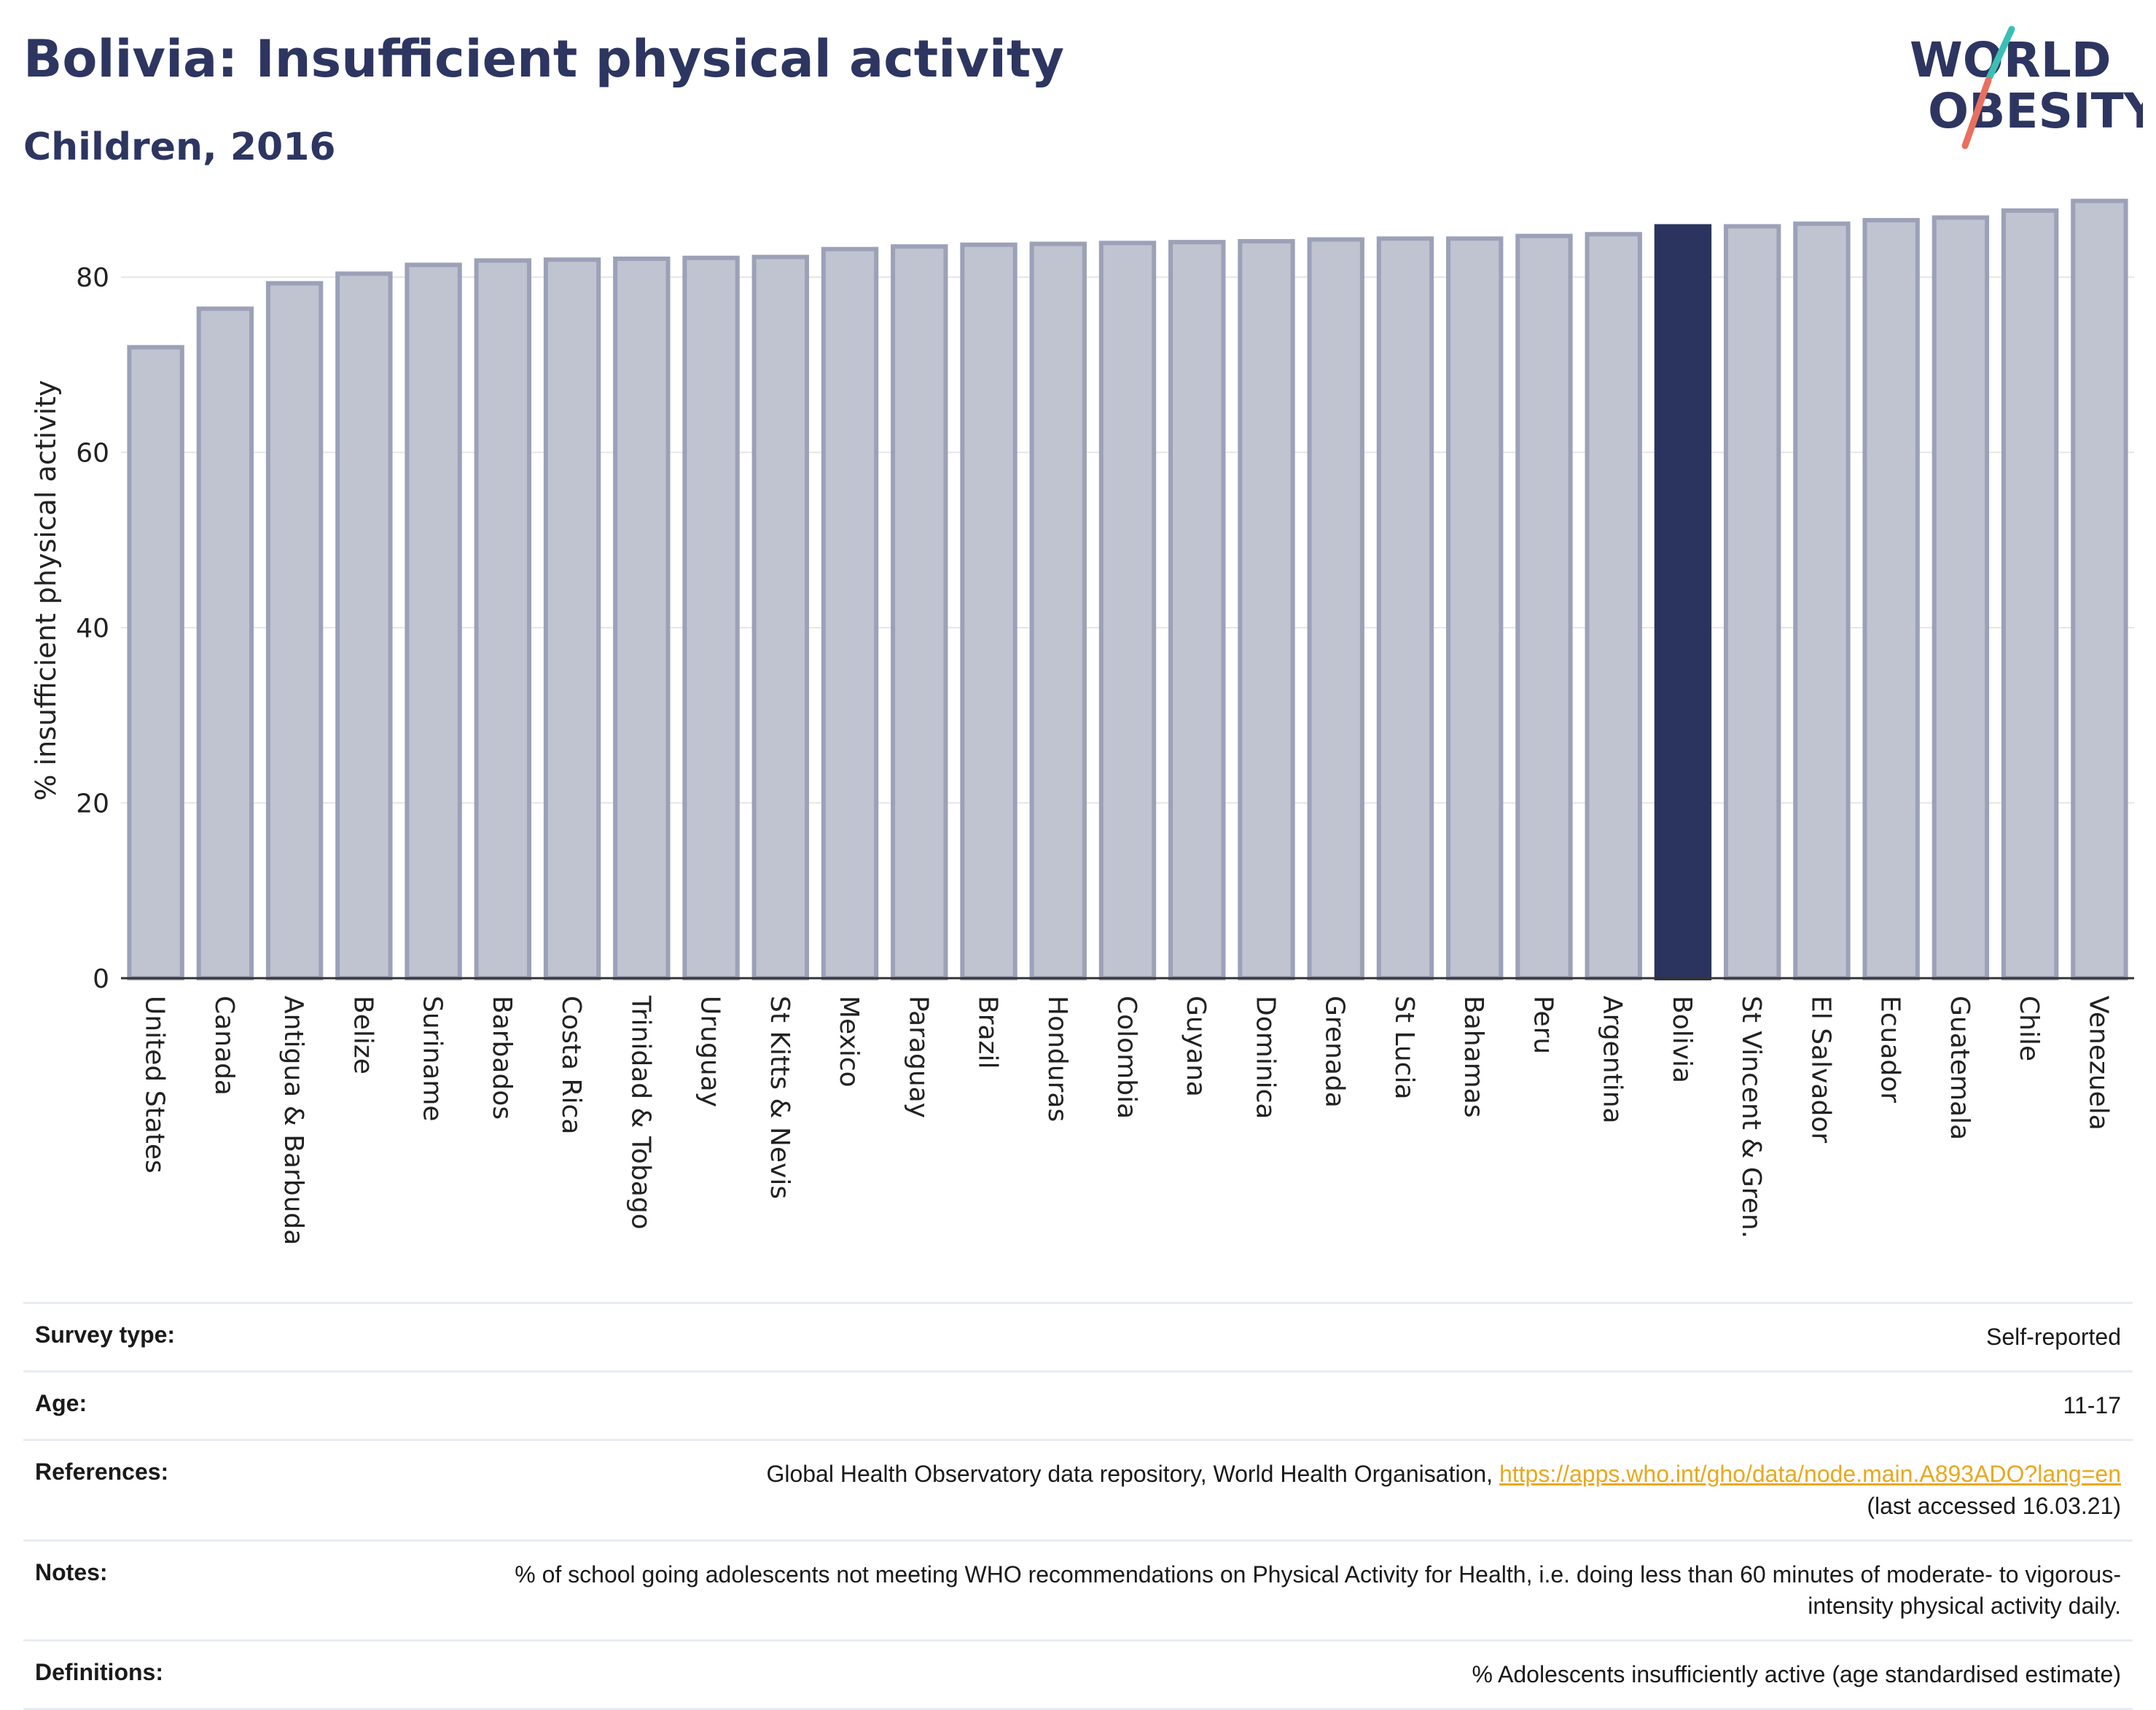 Image resolution: width=2156 pixels, height=1710 pixels. I want to click on x-tick-label: Trinidad & Tobago, so click(640, 1112).